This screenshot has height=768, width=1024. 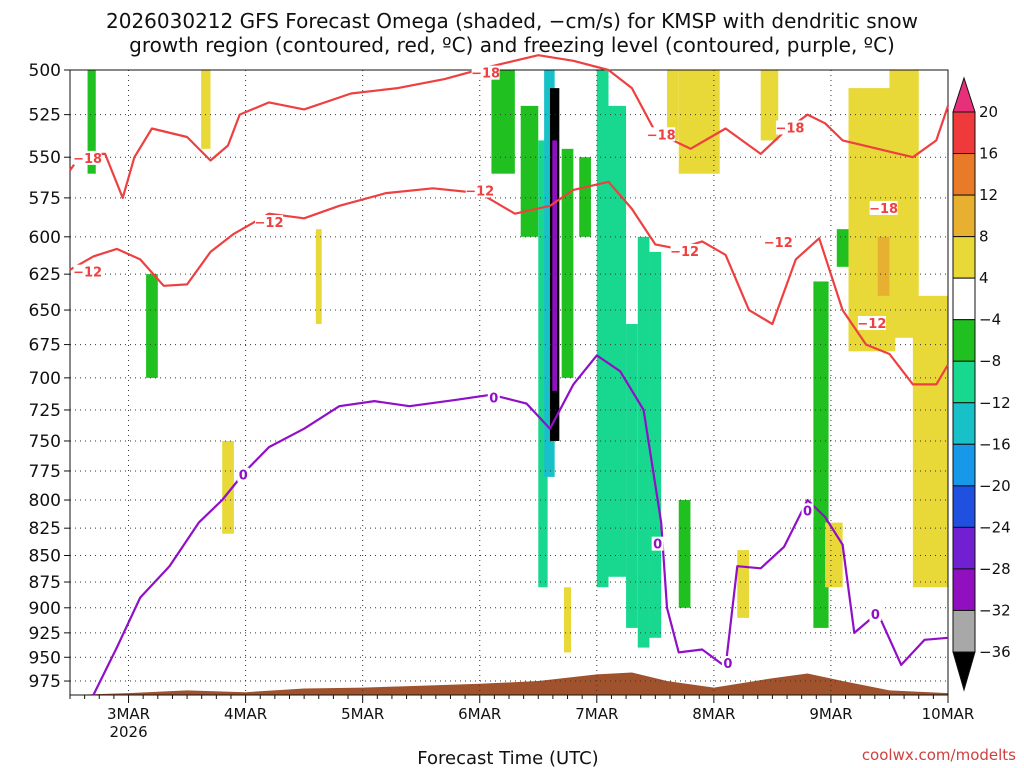 I want to click on contour-label-1: −18, so click(x=485, y=74).